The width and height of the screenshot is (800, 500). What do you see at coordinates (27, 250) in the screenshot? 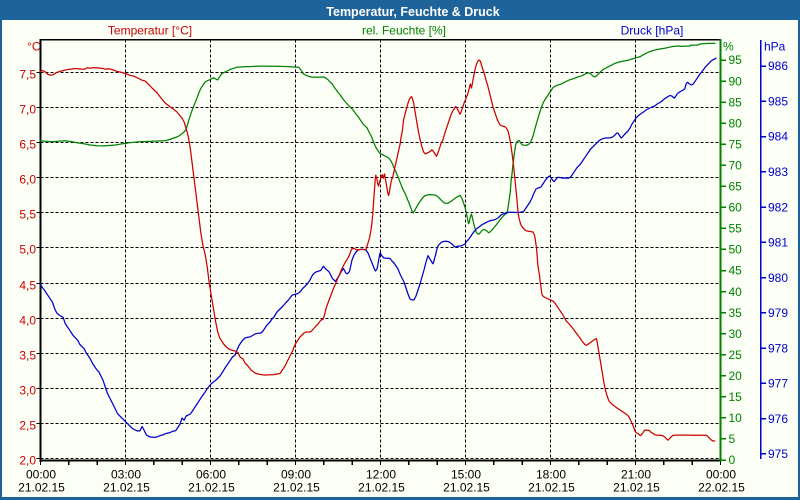
I see `svg-text: 5,0` at bounding box center [27, 250].